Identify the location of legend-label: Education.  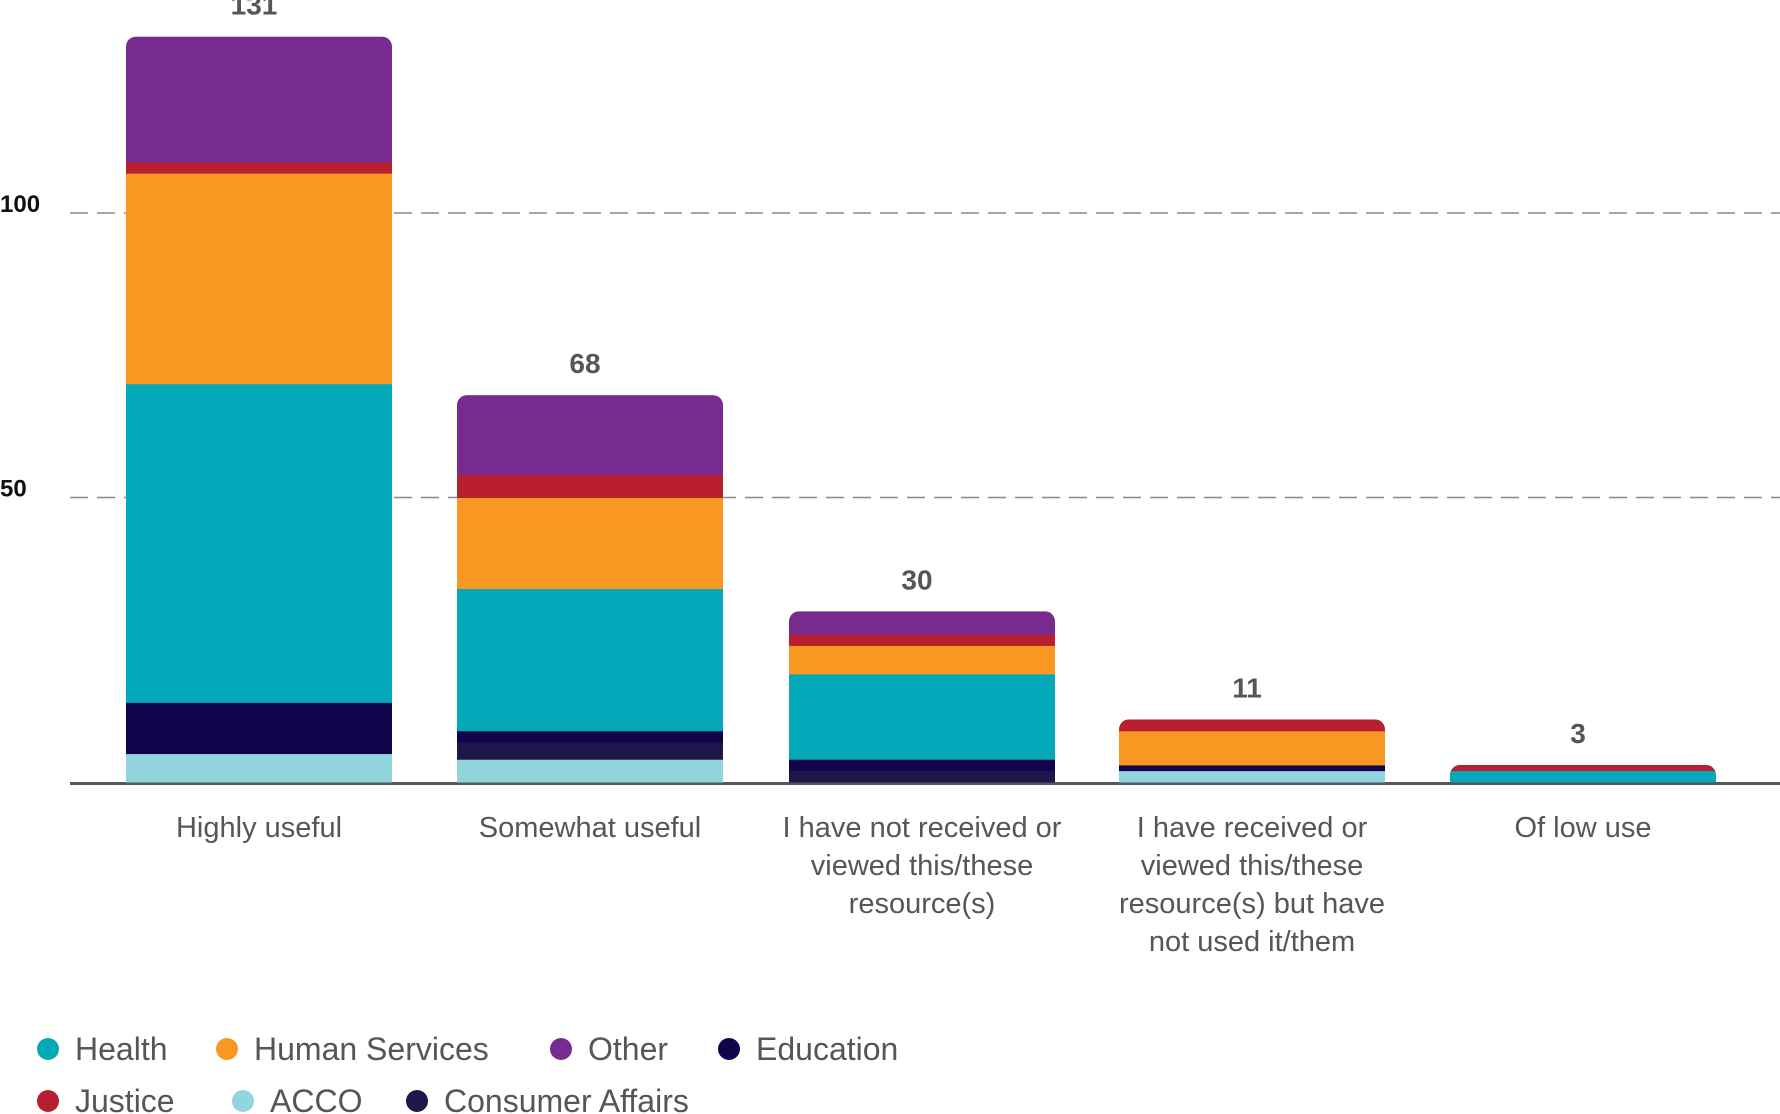
(827, 1049).